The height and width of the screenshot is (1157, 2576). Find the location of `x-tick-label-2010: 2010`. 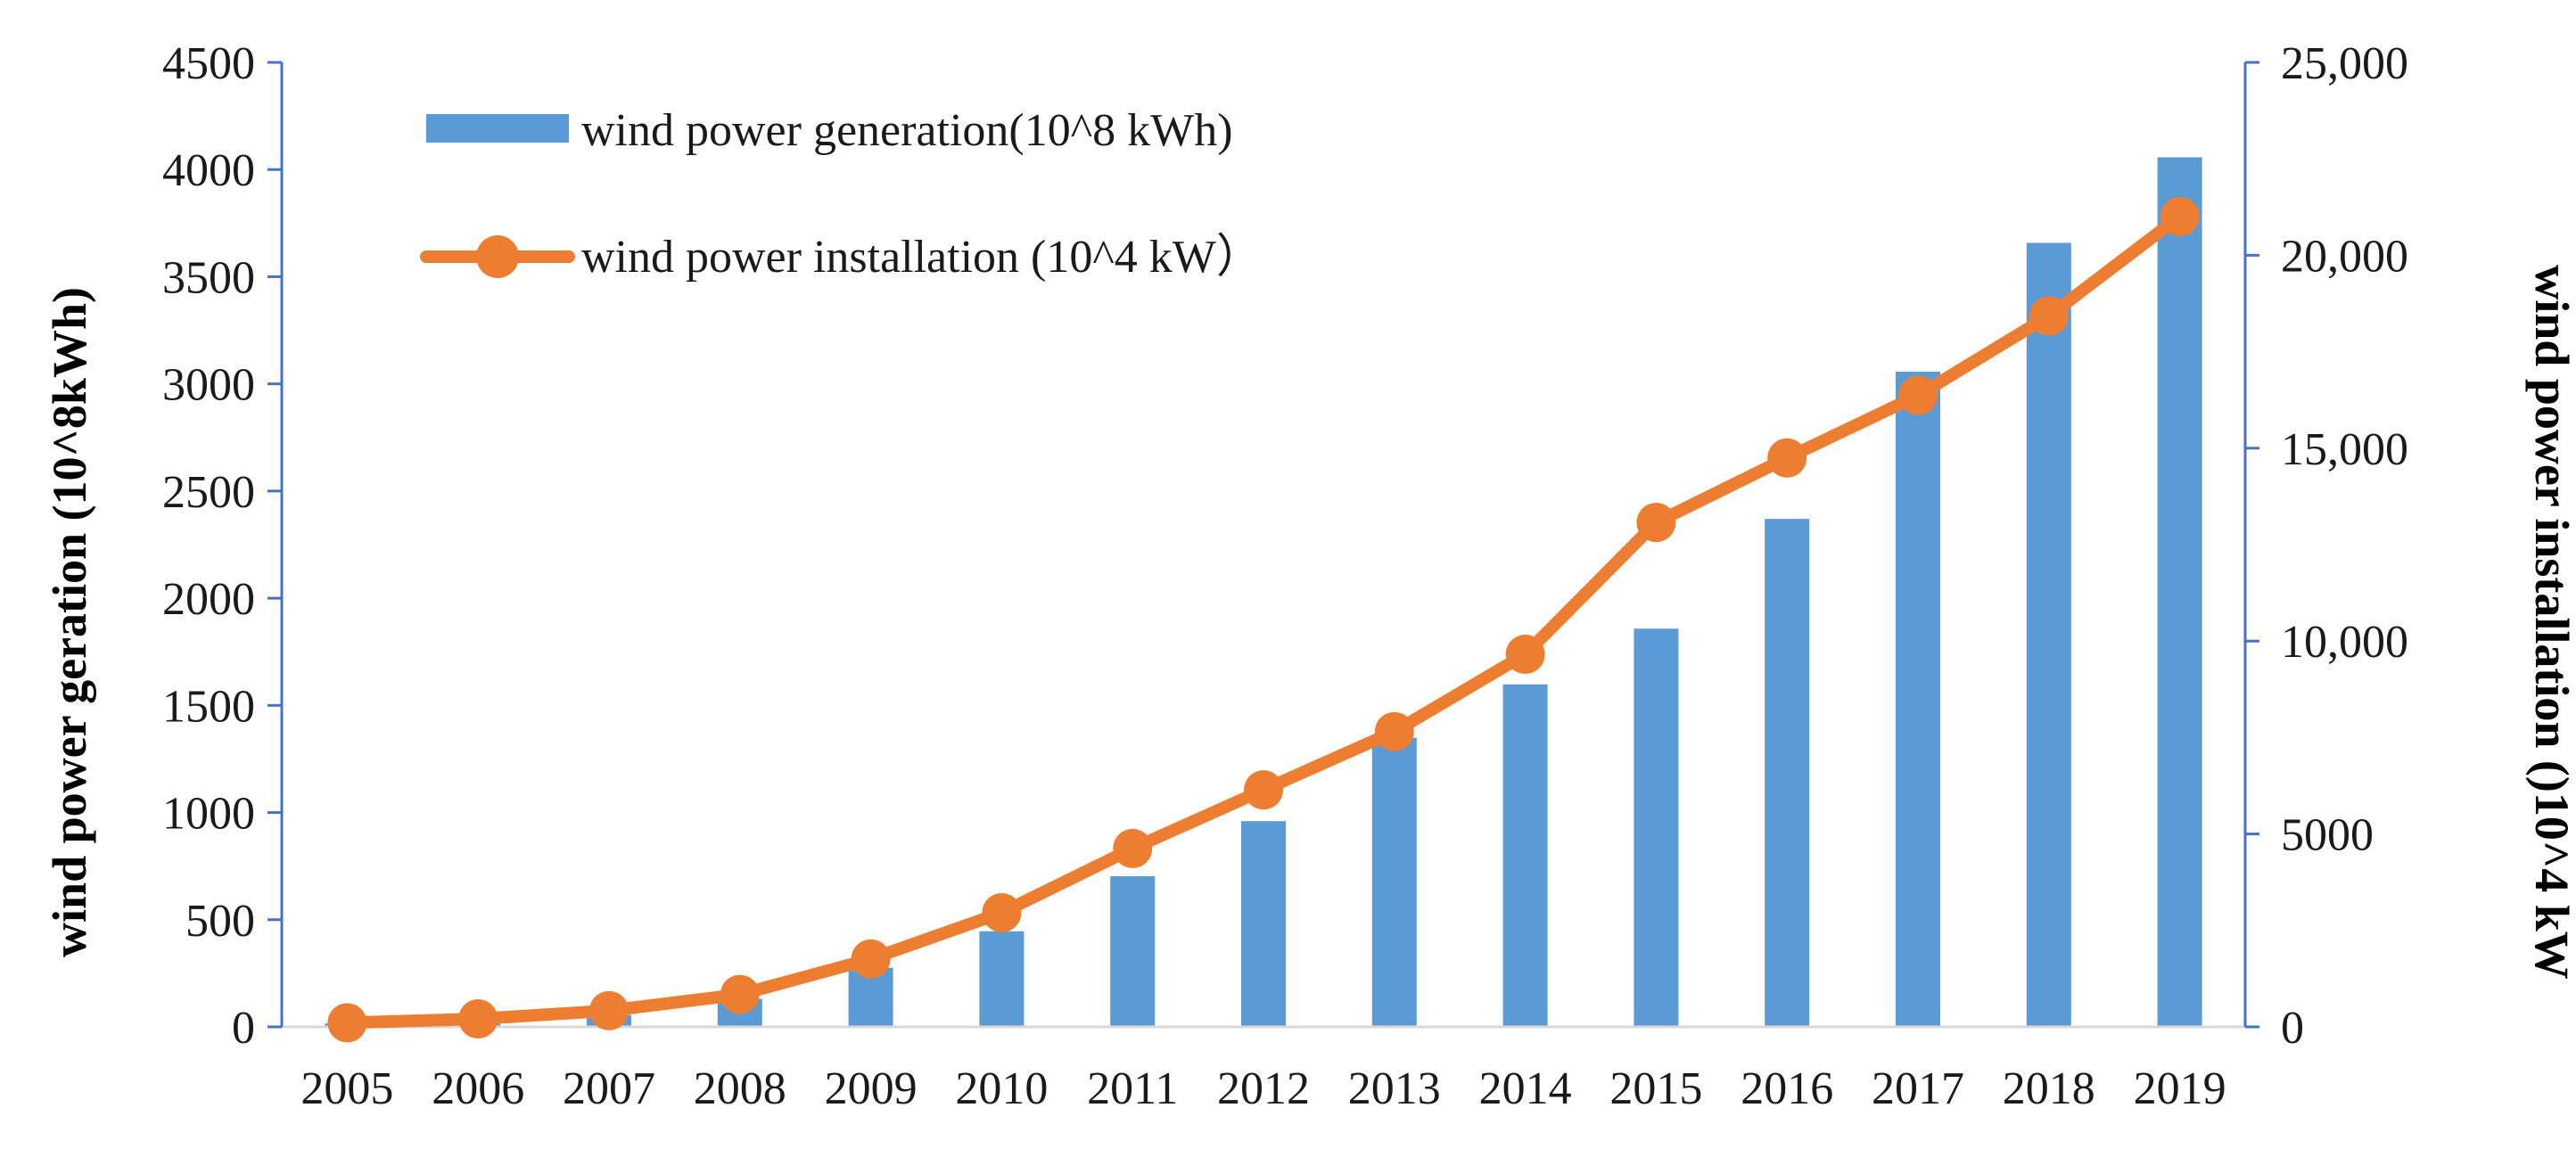

x-tick-label-2010: 2010 is located at coordinates (1001, 1088).